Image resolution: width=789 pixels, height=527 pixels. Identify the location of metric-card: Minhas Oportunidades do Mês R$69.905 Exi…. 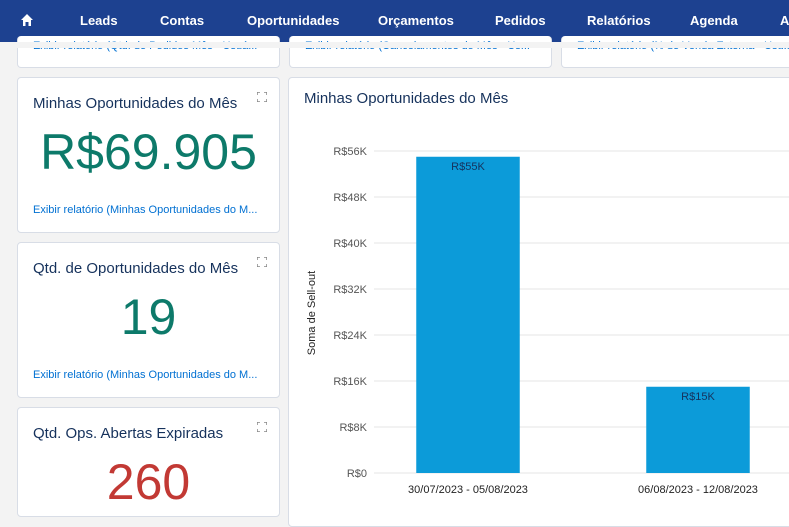
(148, 155).